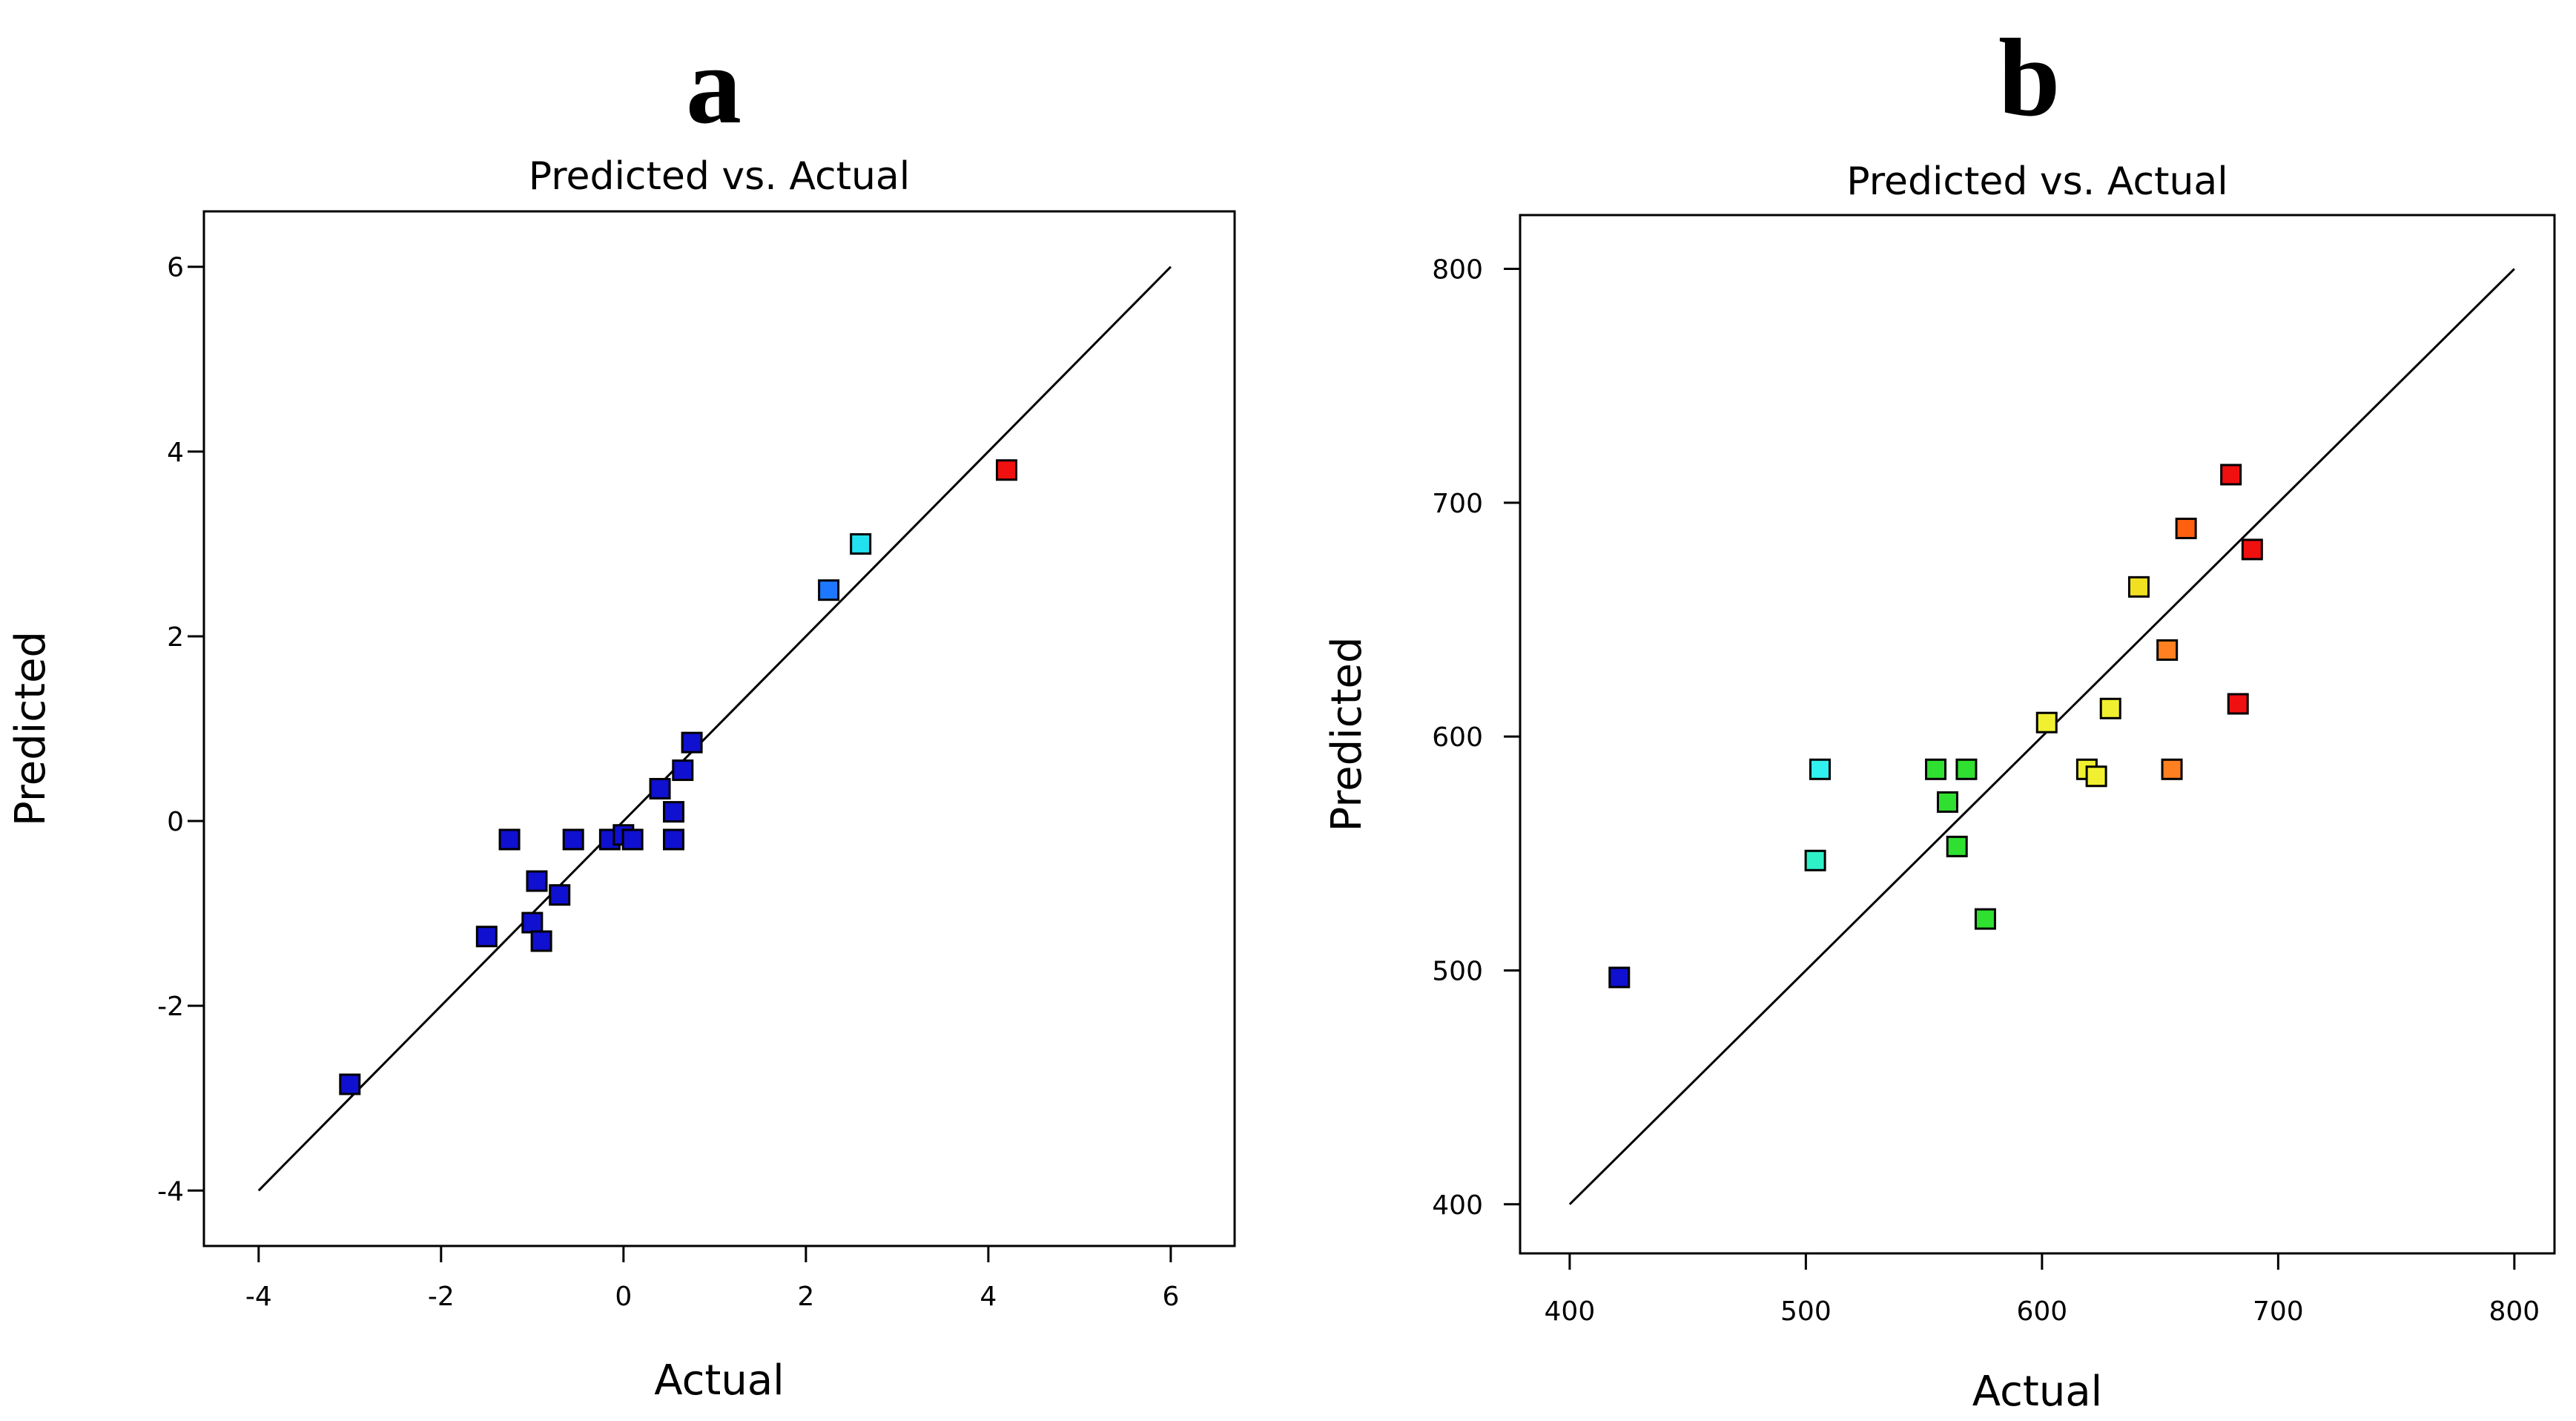 The width and height of the screenshot is (2576, 1421). I want to click on panel-letter-b: b, so click(2029, 77).